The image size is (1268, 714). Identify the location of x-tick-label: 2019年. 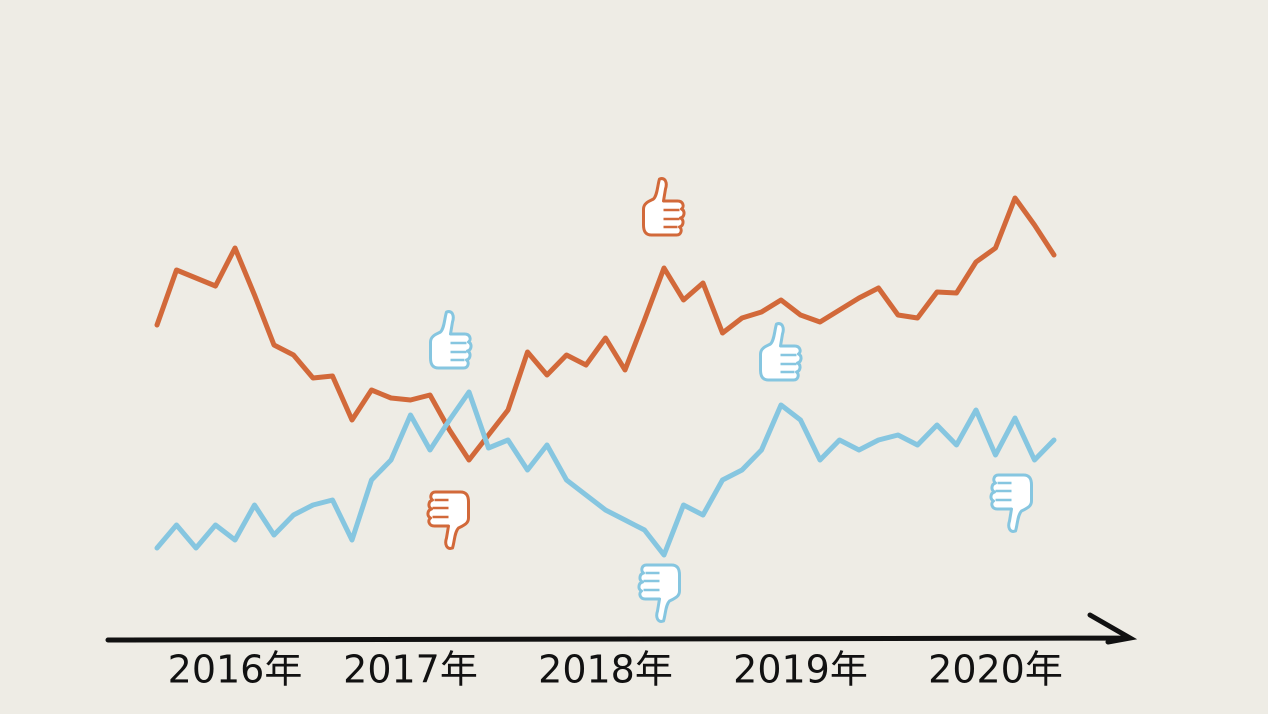
(800, 670).